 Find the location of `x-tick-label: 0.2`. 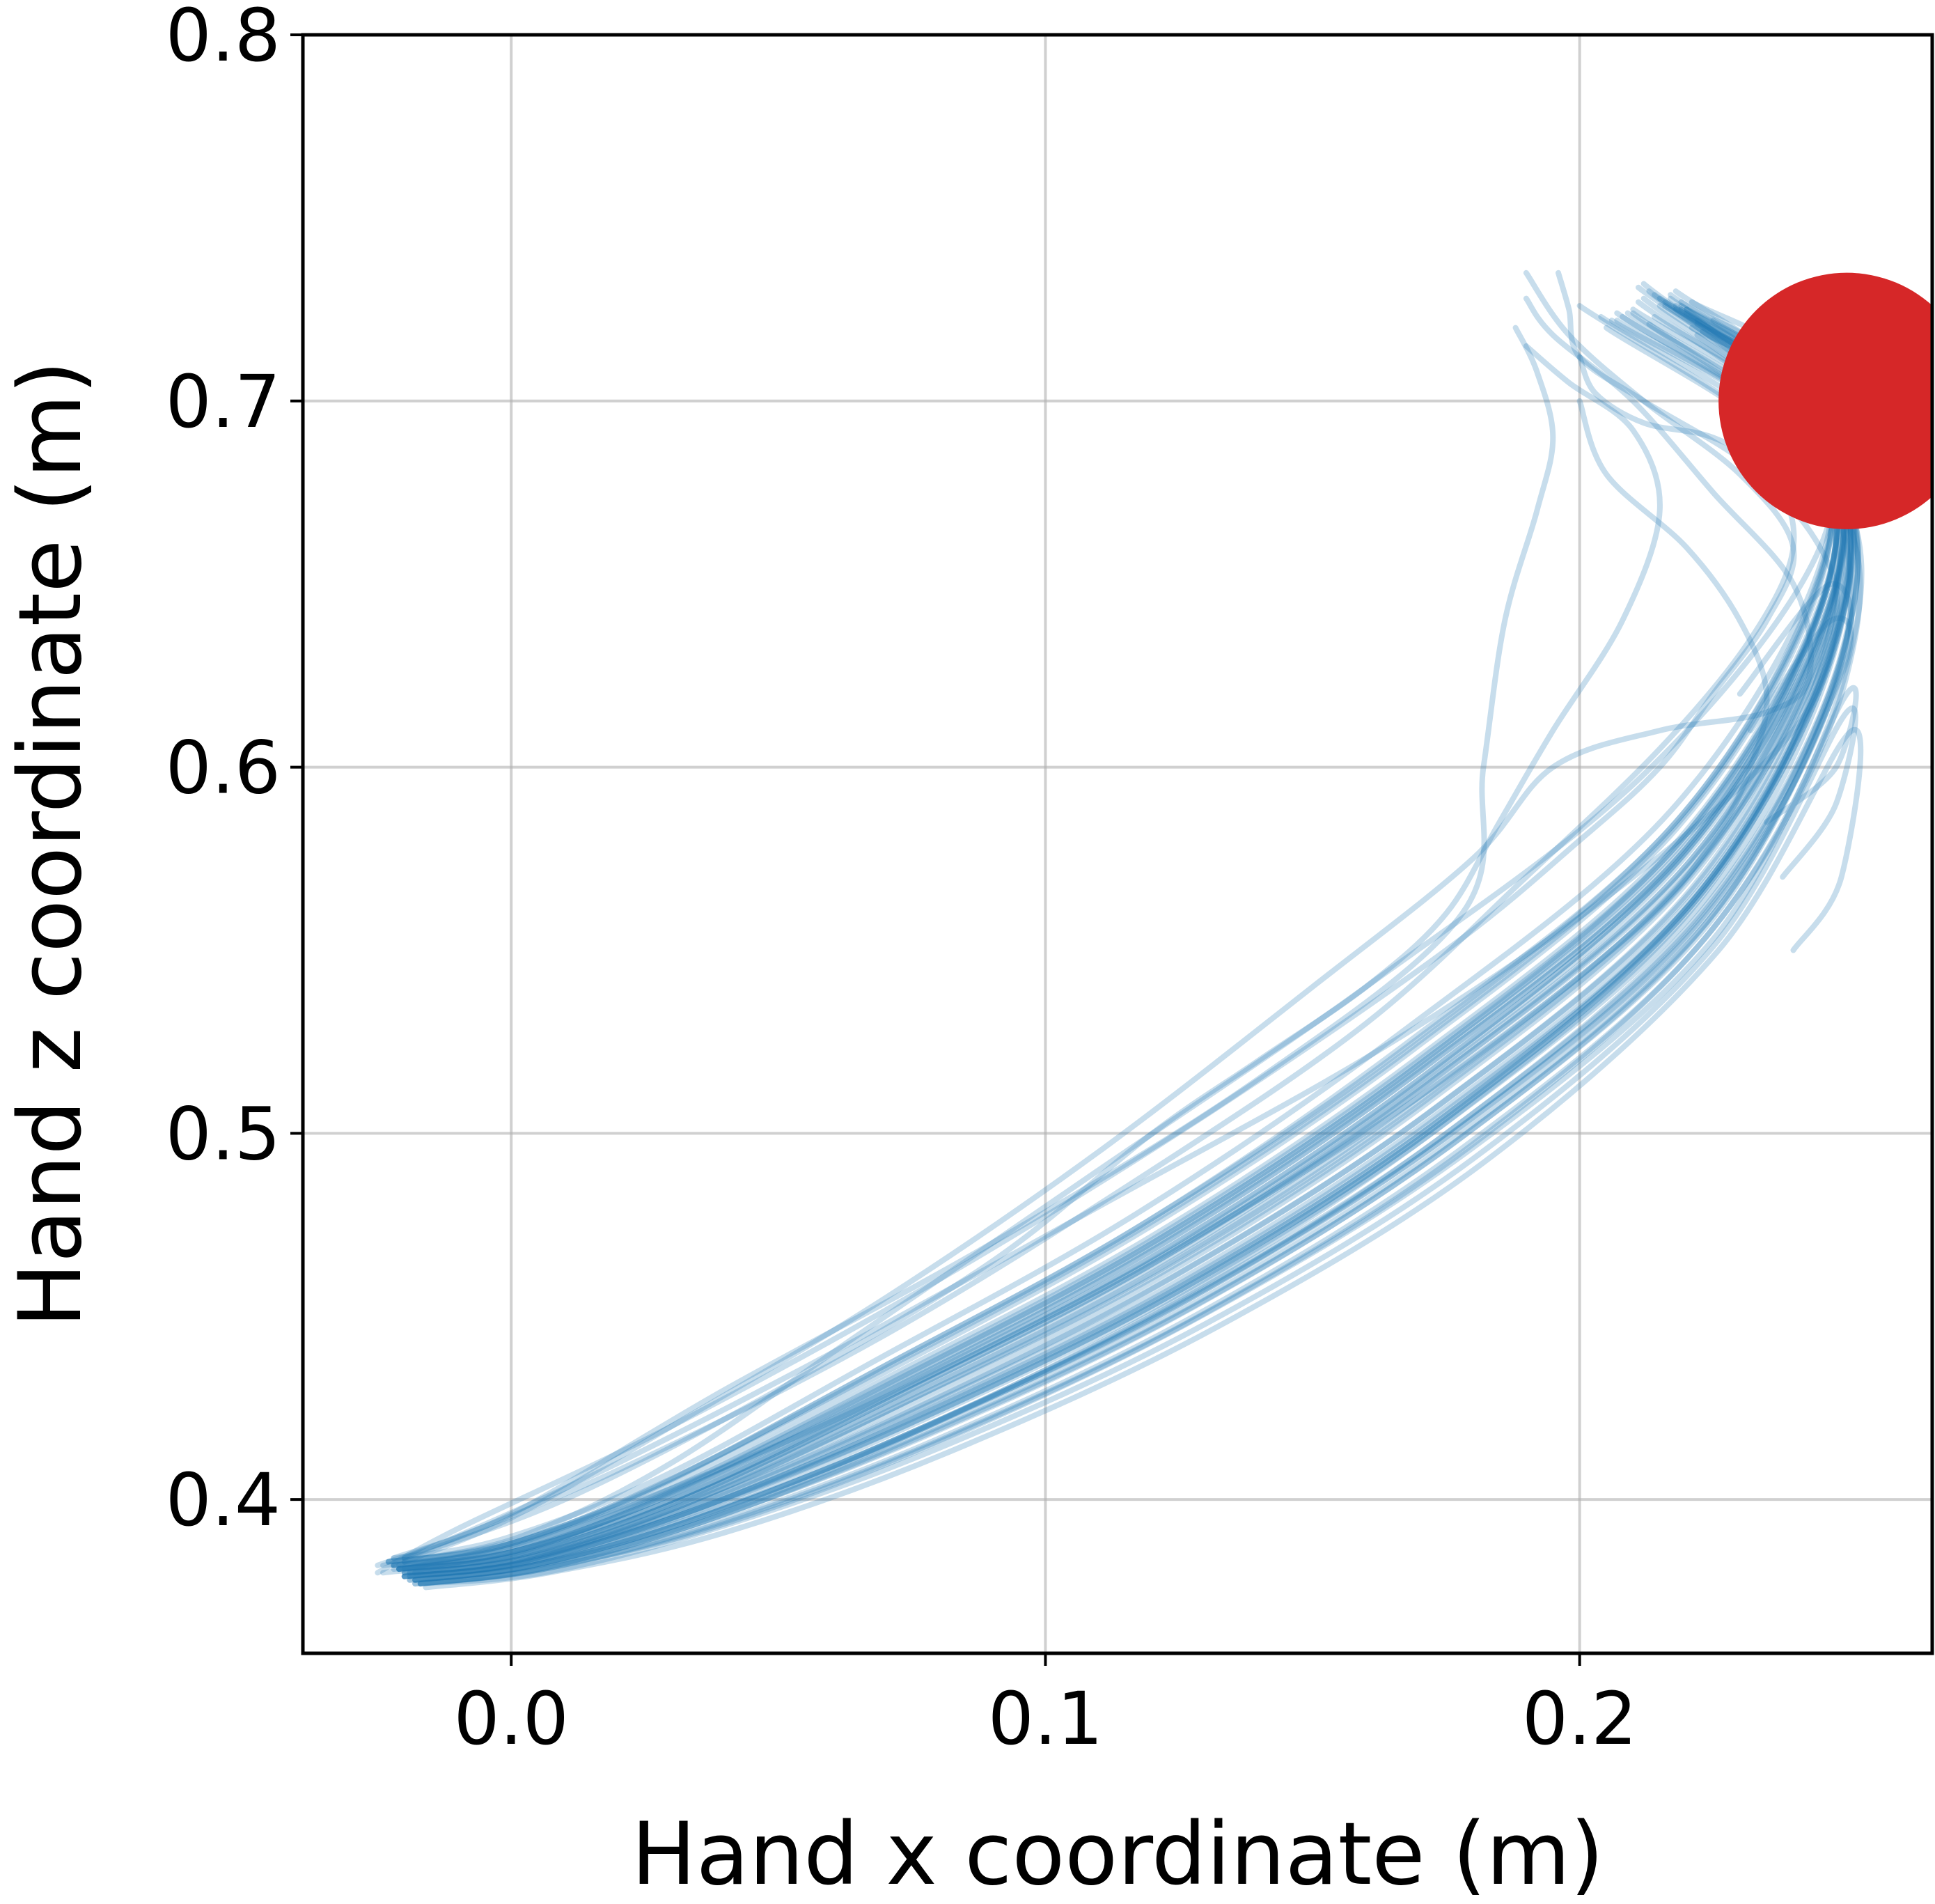

x-tick-label: 0.2 is located at coordinates (1579, 1718).